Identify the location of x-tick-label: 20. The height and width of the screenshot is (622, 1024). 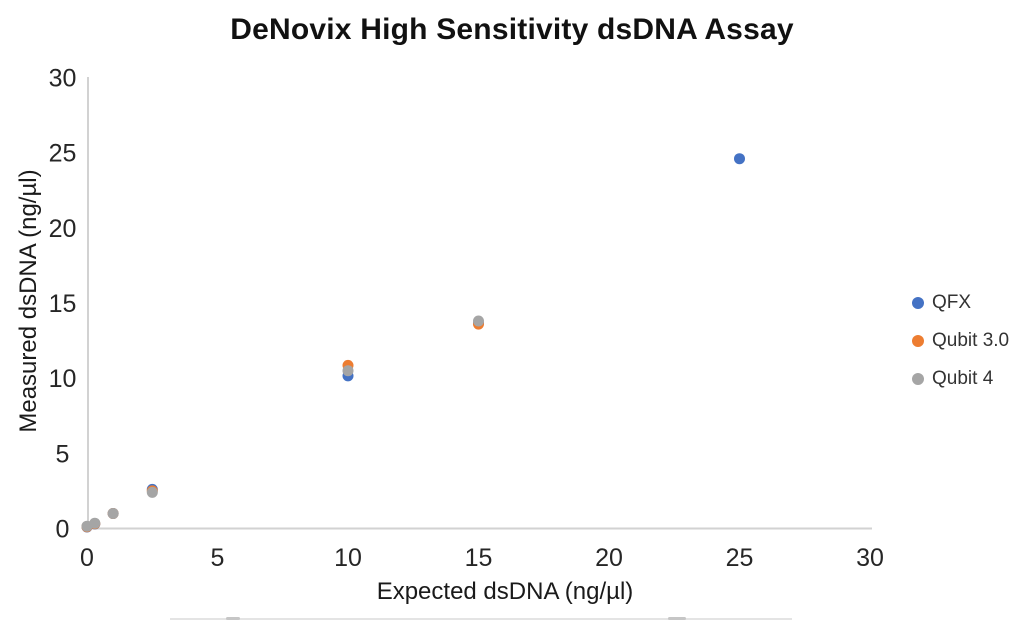
(609, 558).